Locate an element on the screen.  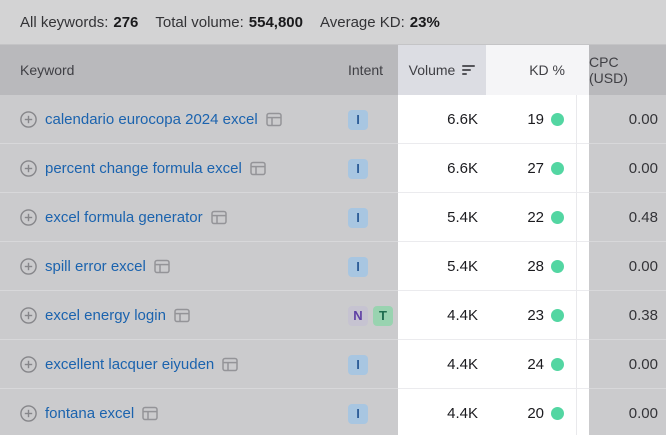
keyword-cell: calendario eurocopa 2024 excel I is located at coordinates (199, 119).